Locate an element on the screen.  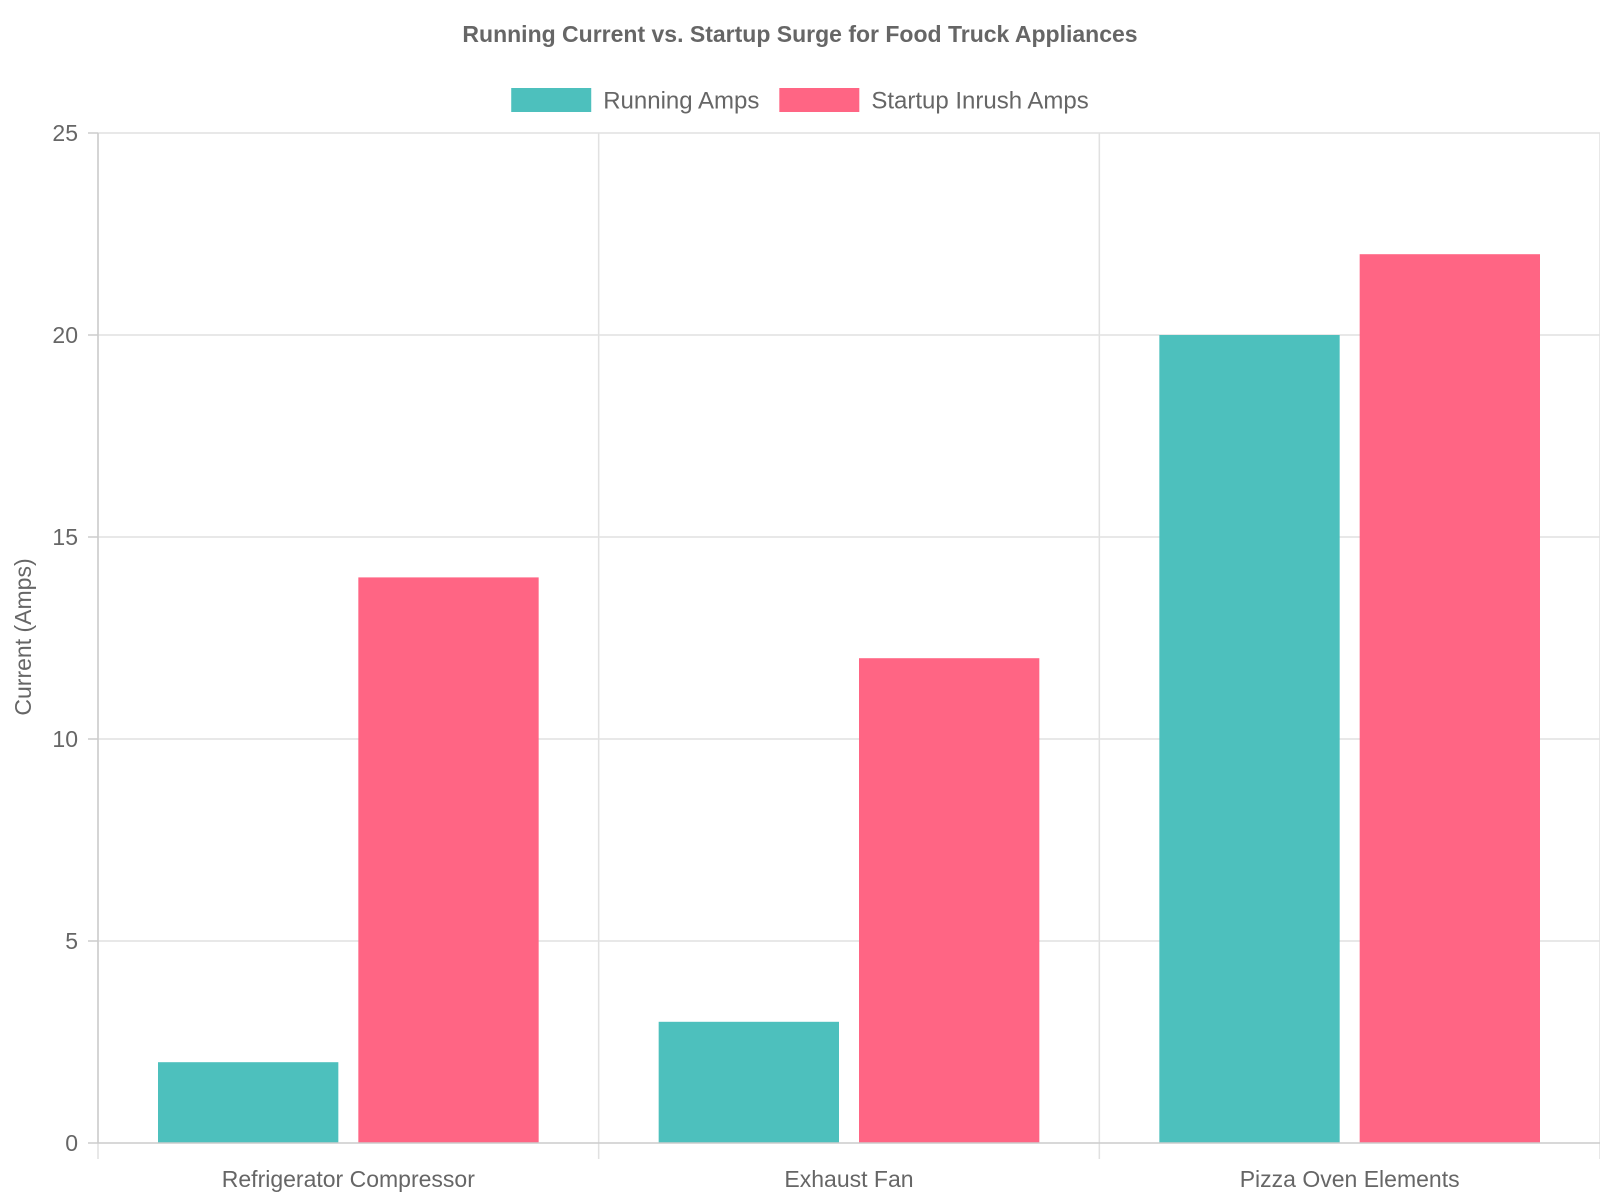
legend-label: Startup Inrush Amps is located at coordinates (979, 100).